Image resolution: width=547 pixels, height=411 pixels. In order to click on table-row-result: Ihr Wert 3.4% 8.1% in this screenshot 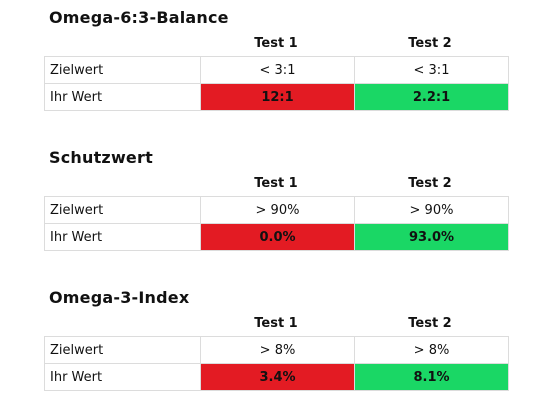, I will do `click(276, 377)`.